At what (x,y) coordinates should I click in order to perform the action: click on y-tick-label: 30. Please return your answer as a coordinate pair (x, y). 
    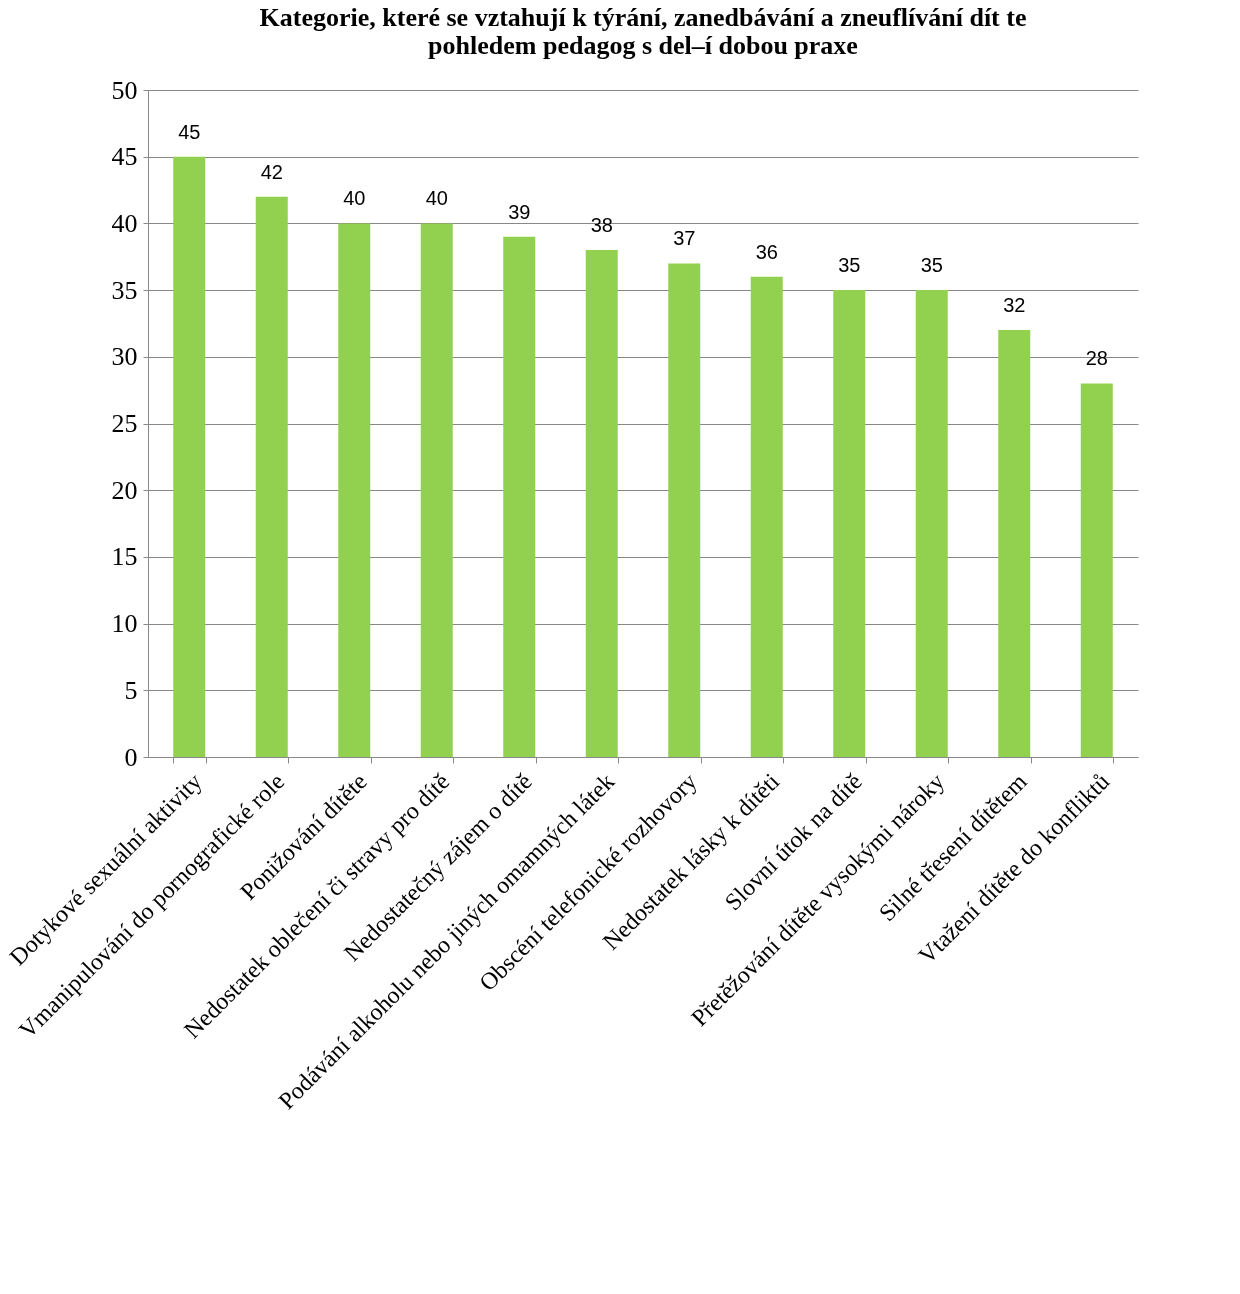
    Looking at the image, I should click on (124, 357).